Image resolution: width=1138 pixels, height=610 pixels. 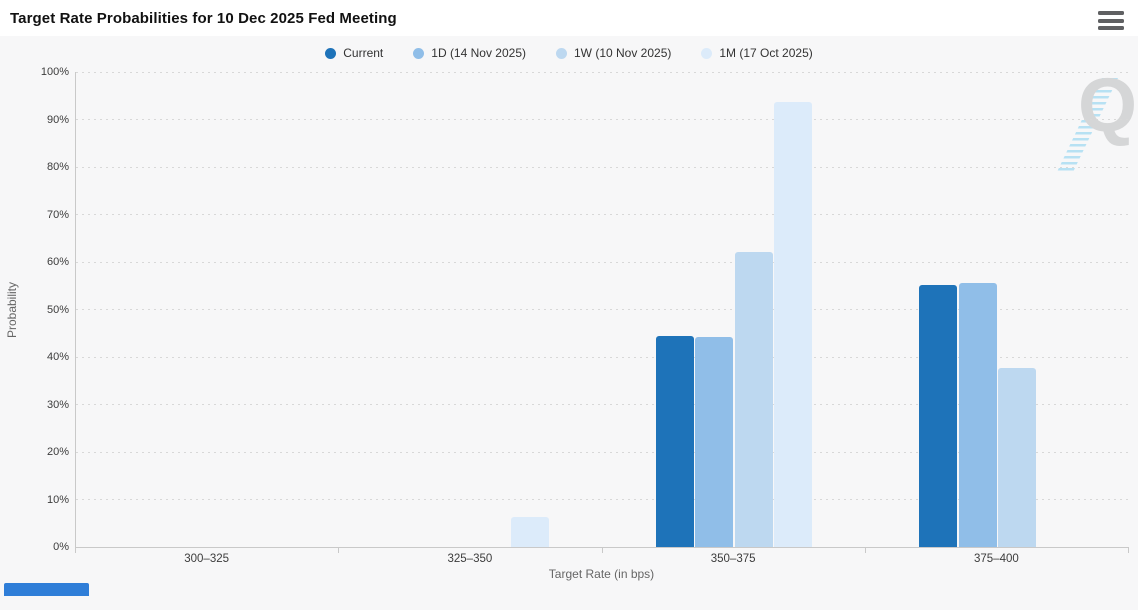 I want to click on x-axis-title: Target Rate (in bps), so click(x=601, y=574).